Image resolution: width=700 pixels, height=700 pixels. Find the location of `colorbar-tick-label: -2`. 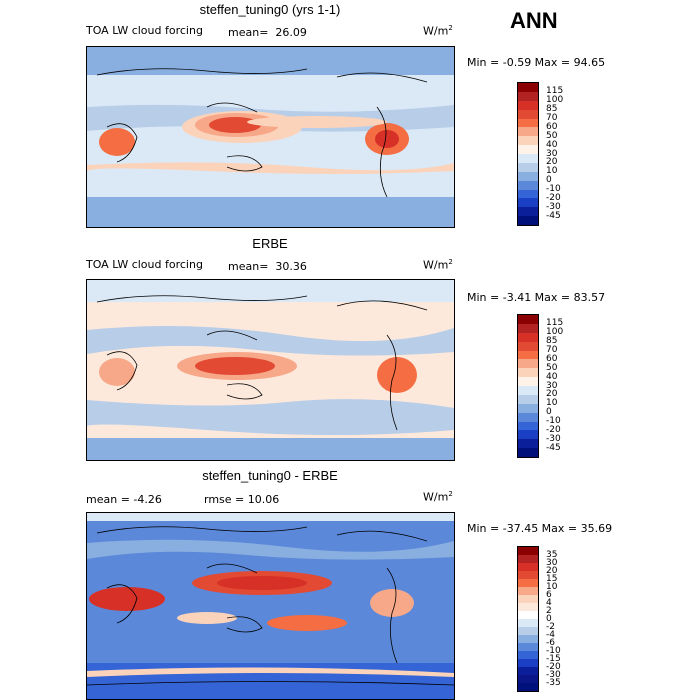

colorbar-tick-label: -2 is located at coordinates (550, 626).